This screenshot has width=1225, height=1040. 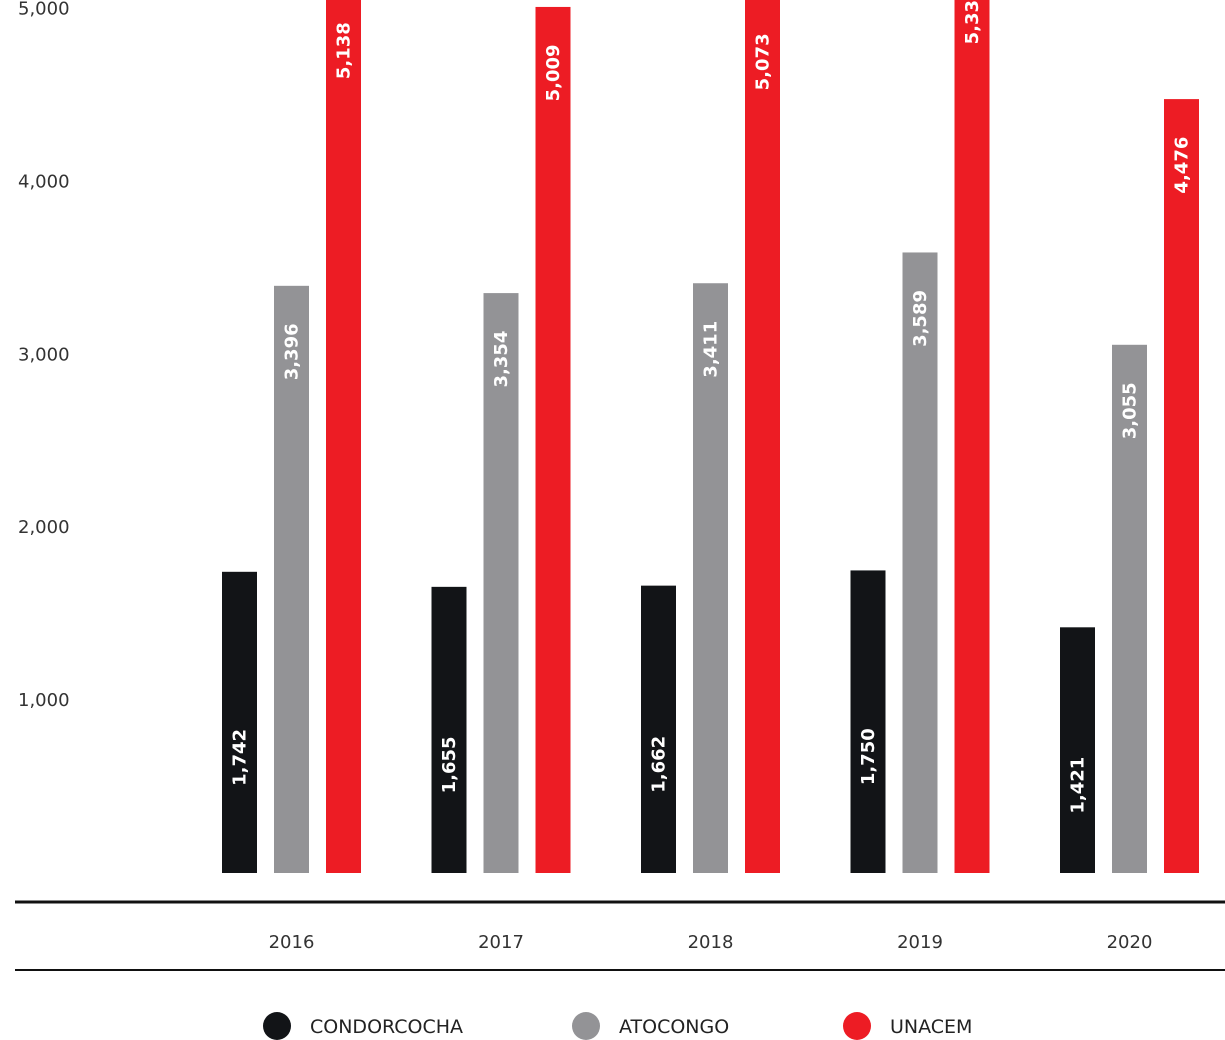 What do you see at coordinates (659, 764) in the screenshot?
I see `bar-value-label: 1,662` at bounding box center [659, 764].